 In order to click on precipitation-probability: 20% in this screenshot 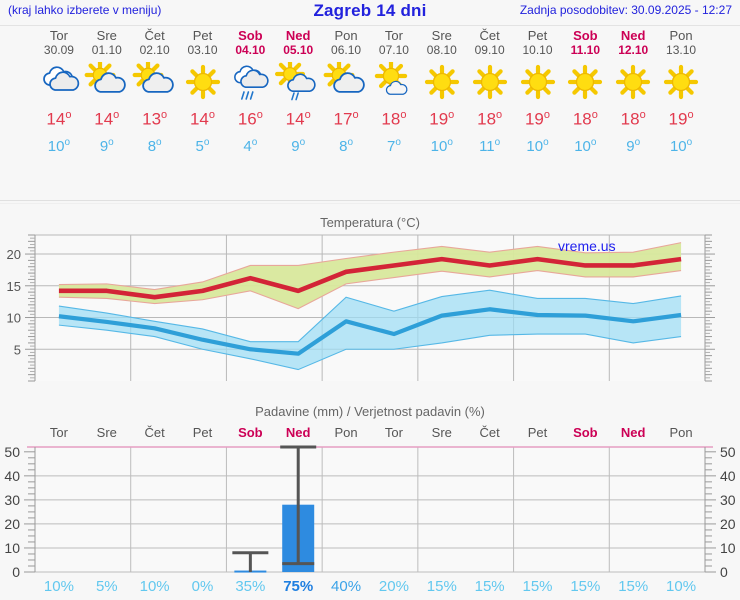, I will do `click(393, 586)`.